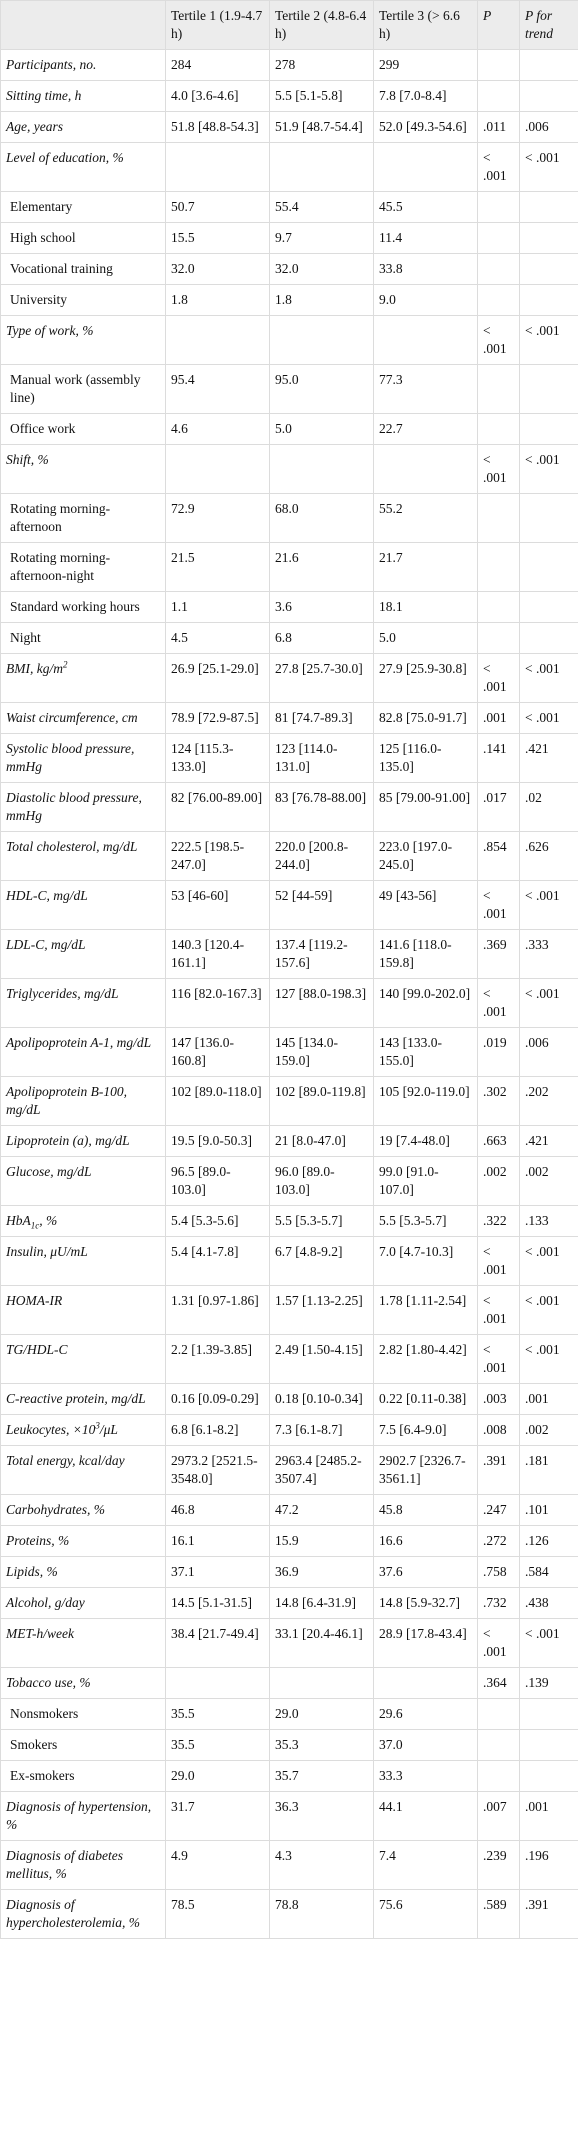 The image size is (578, 2147). What do you see at coordinates (83, 1683) in the screenshot?
I see `row-label: Tobacco use, %` at bounding box center [83, 1683].